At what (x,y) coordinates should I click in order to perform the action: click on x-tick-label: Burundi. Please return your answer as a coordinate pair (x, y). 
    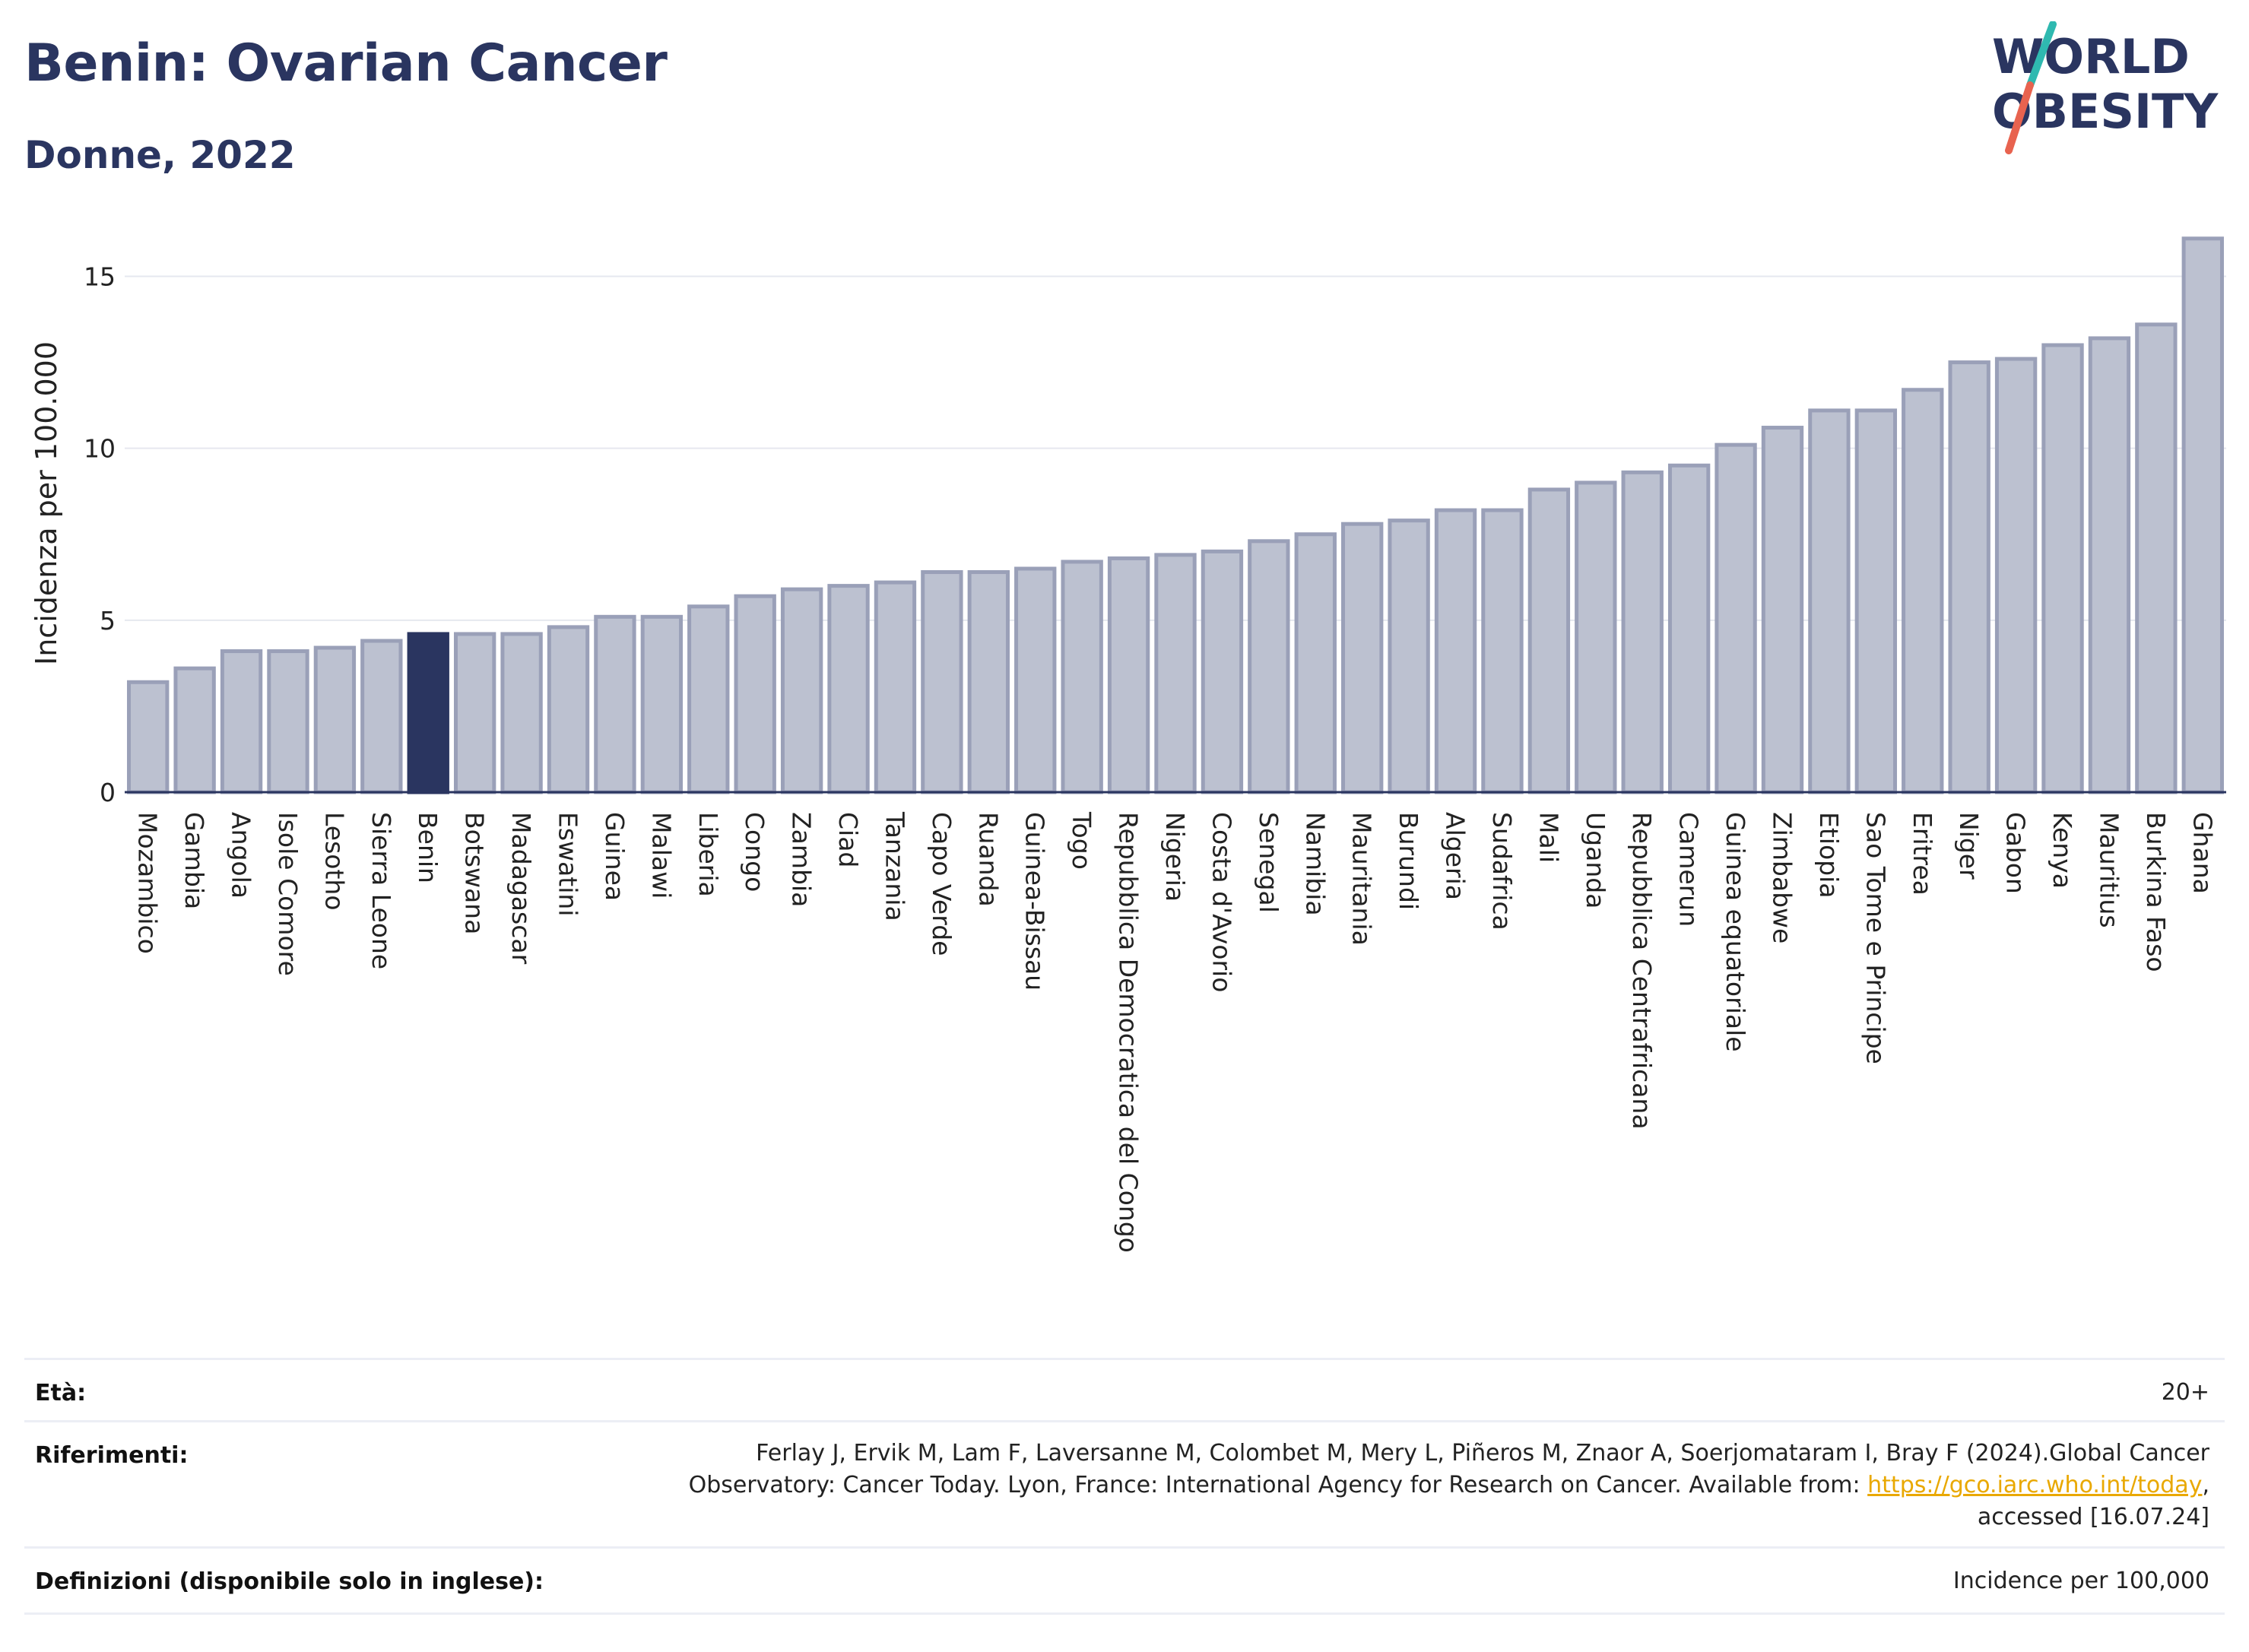
    Looking at the image, I should click on (1408, 861).